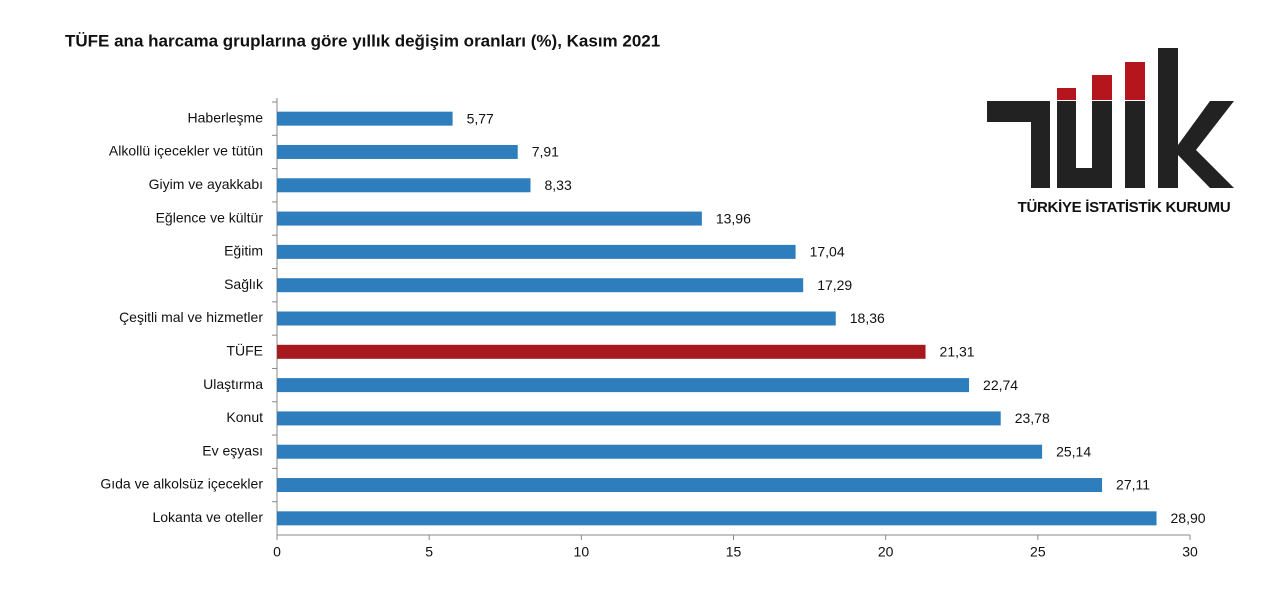  I want to click on x-tick-label: 5, so click(429, 552).